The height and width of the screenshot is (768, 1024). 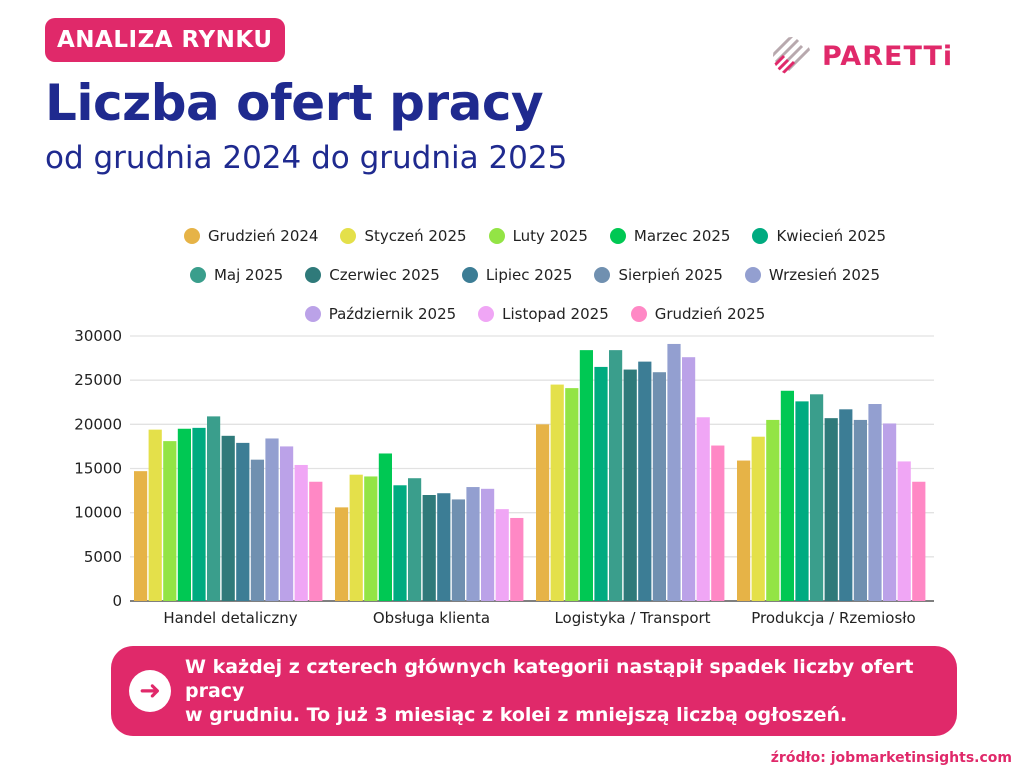 I want to click on arrow-right-icon: ➜, so click(x=150, y=691).